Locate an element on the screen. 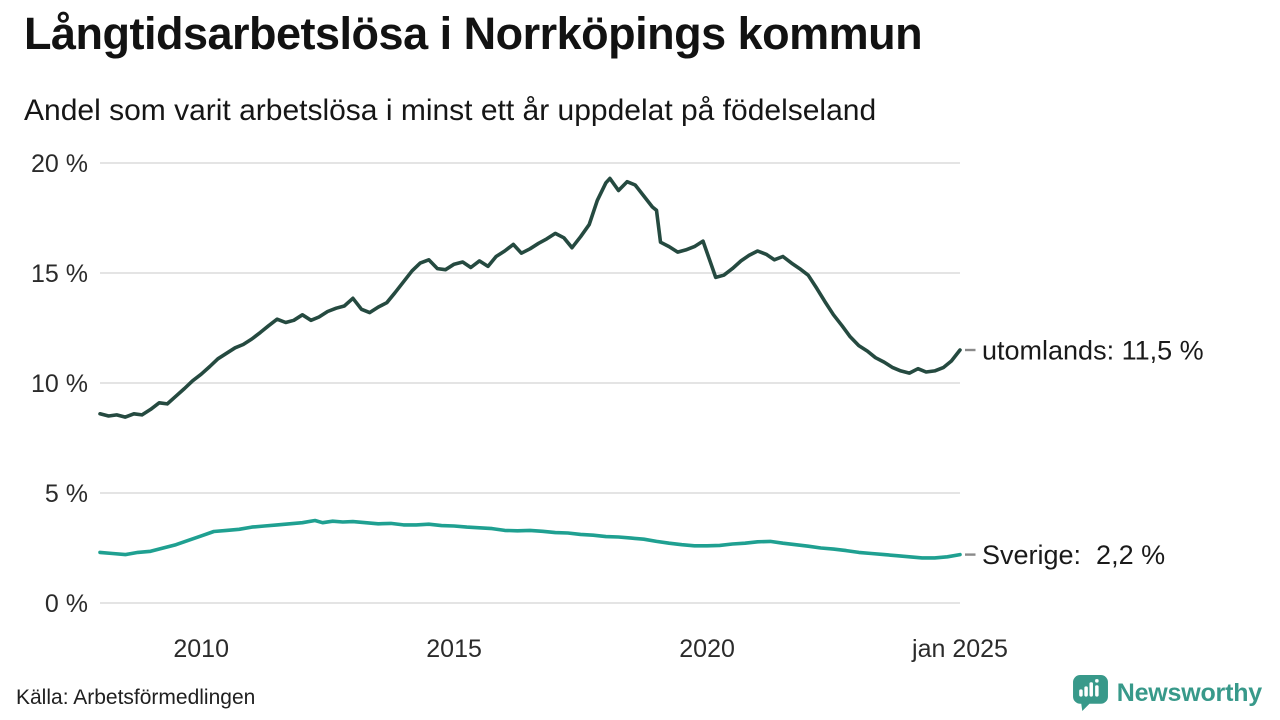 The height and width of the screenshot is (720, 1280). brand-lockup: Newsworthy is located at coordinates (1167, 693).